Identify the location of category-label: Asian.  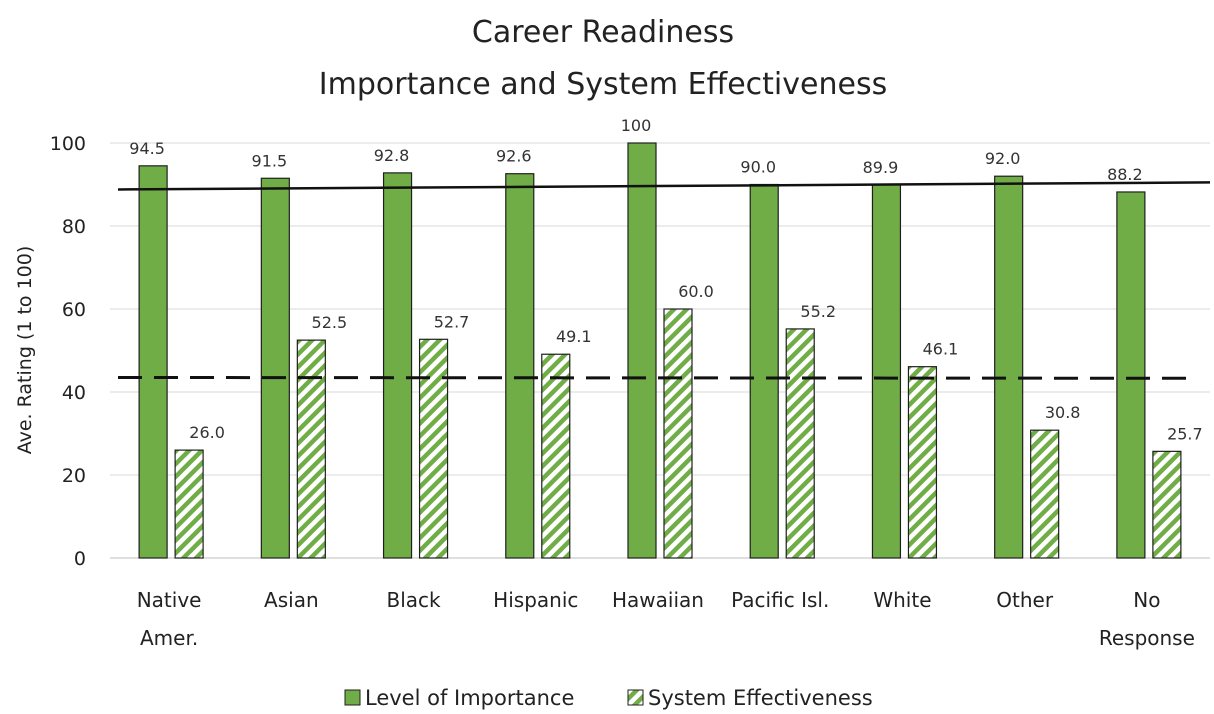
(291, 600).